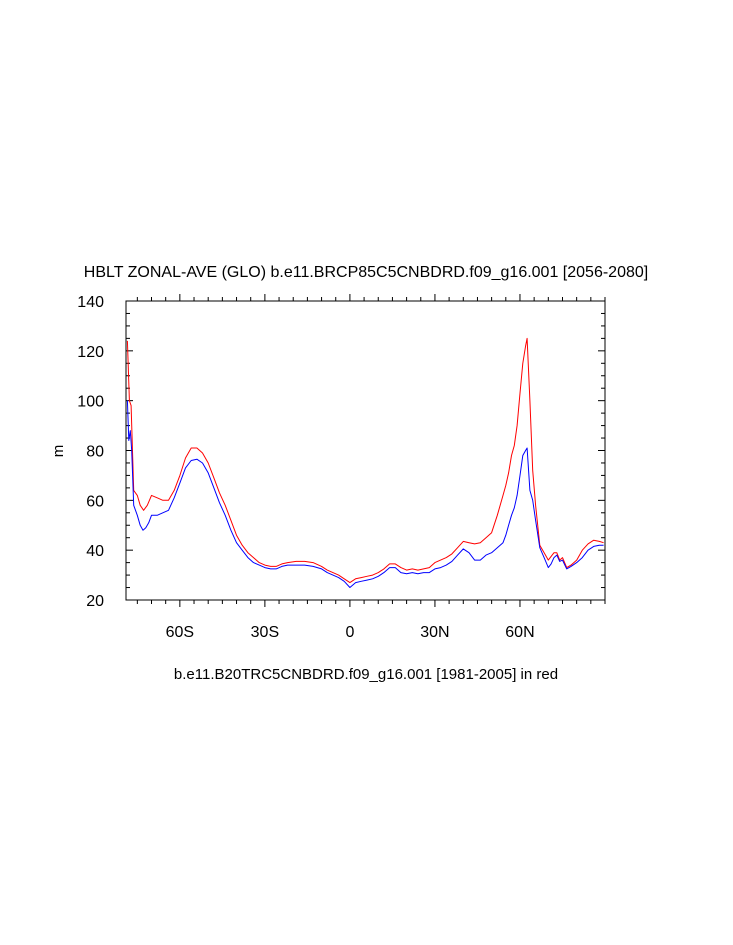  Describe the element at coordinates (90, 402) in the screenshot. I see `y-tick-label: 100` at that location.